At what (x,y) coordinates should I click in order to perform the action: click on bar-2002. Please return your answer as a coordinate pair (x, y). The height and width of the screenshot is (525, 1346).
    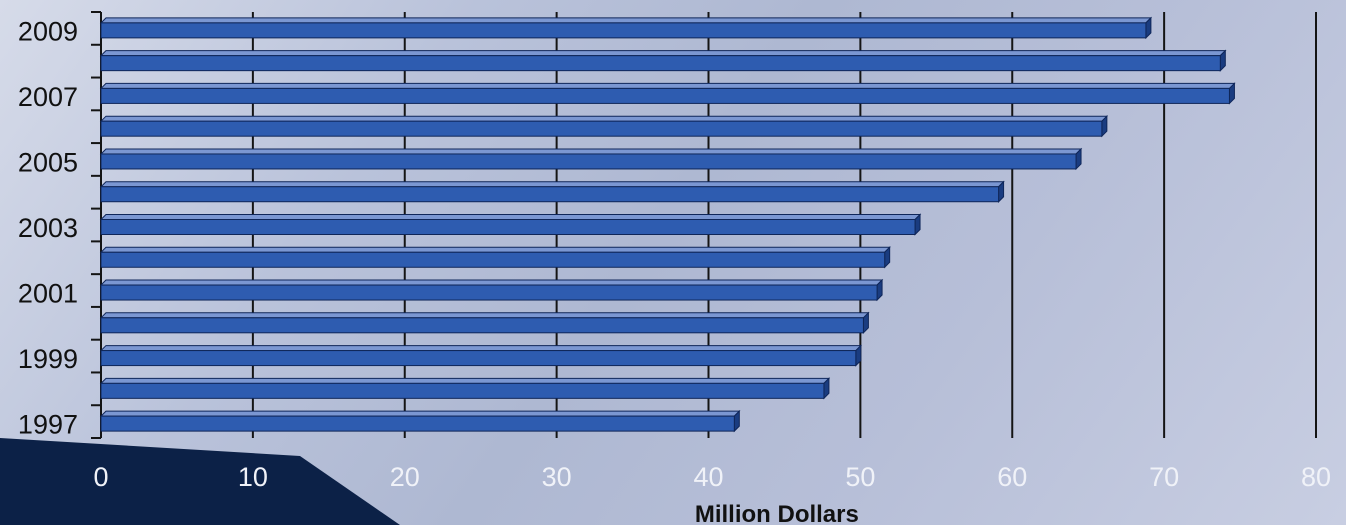
    Looking at the image, I should click on (493, 259).